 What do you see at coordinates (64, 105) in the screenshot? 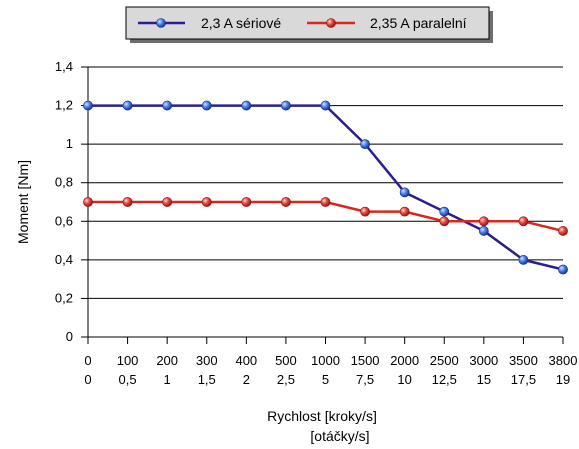
I see `y-tick-label: 1,2` at bounding box center [64, 105].